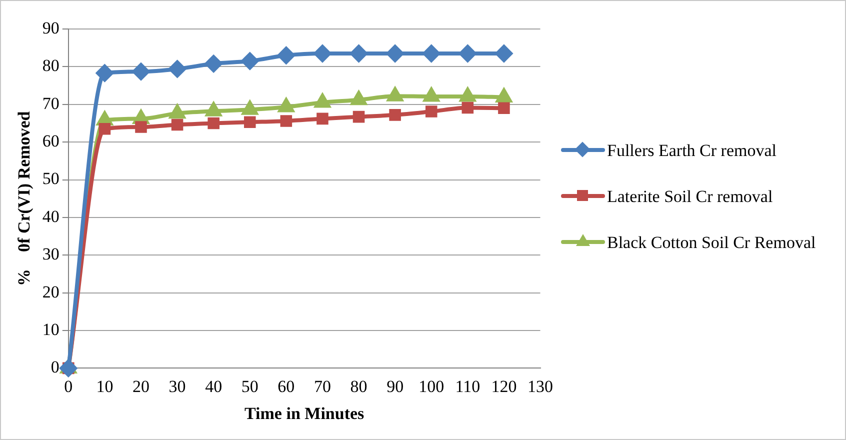 The image size is (846, 440). What do you see at coordinates (141, 386) in the screenshot?
I see `x-tick-label: 20` at bounding box center [141, 386].